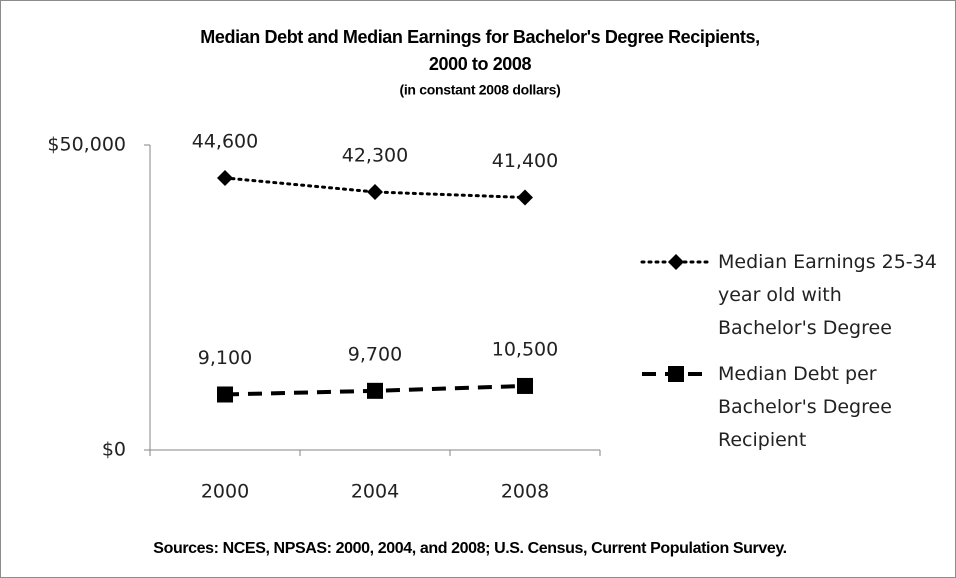 Image resolution: width=956 pixels, height=578 pixels. What do you see at coordinates (827, 262) in the screenshot?
I see `legend-line-text: Median Earnings 25-34` at bounding box center [827, 262].